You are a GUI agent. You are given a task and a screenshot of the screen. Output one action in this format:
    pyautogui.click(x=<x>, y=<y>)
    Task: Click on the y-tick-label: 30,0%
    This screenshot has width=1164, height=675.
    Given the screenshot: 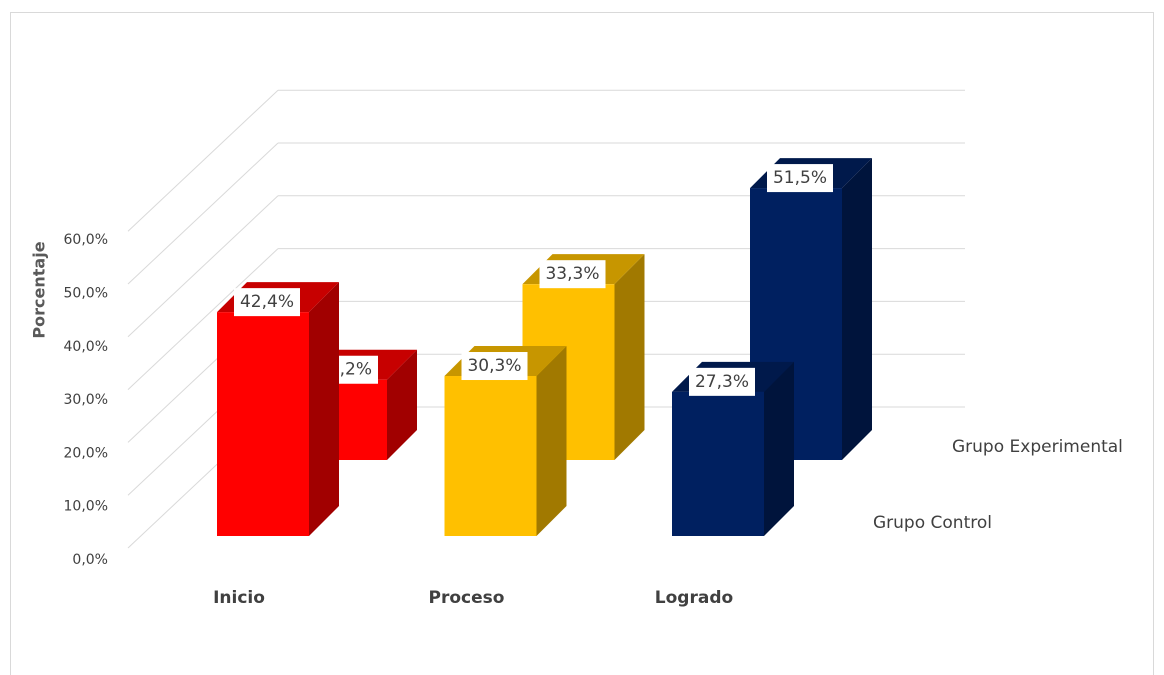 What is the action you would take?
    pyautogui.click(x=86, y=400)
    